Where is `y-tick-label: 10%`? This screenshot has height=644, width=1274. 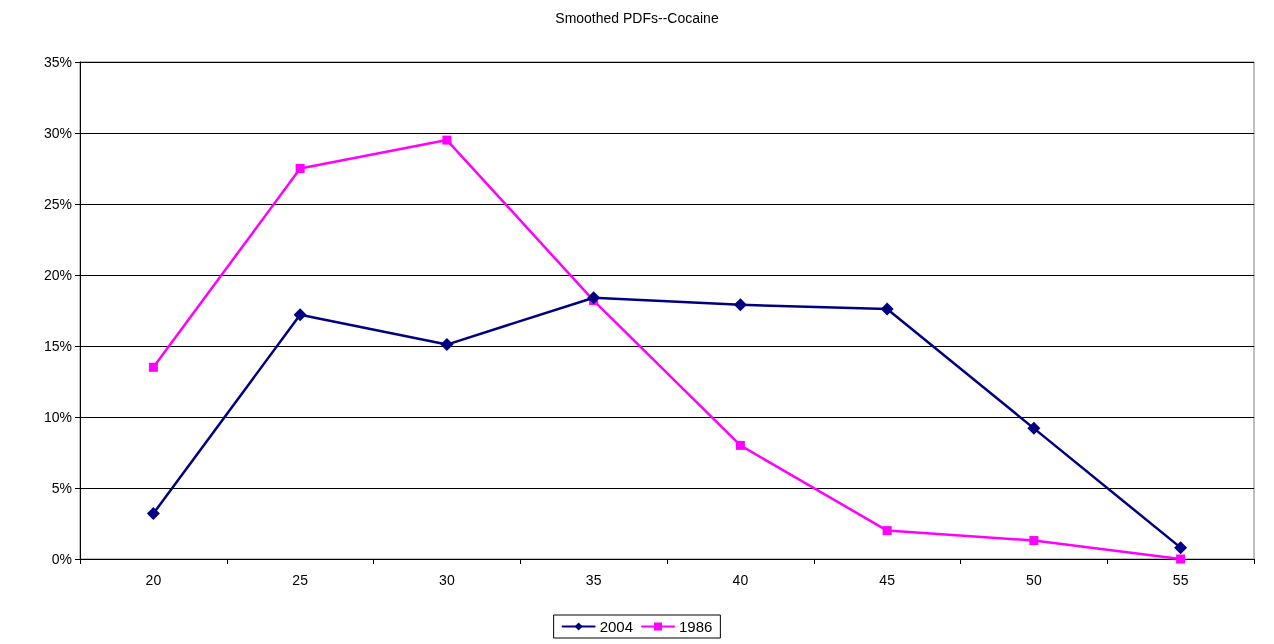
y-tick-label: 10% is located at coordinates (57, 417).